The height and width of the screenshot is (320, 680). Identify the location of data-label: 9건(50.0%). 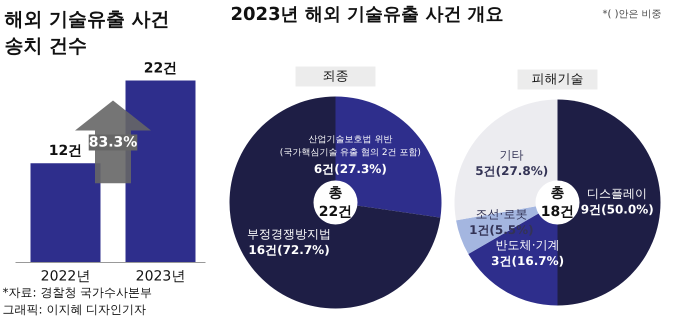
(617, 209).